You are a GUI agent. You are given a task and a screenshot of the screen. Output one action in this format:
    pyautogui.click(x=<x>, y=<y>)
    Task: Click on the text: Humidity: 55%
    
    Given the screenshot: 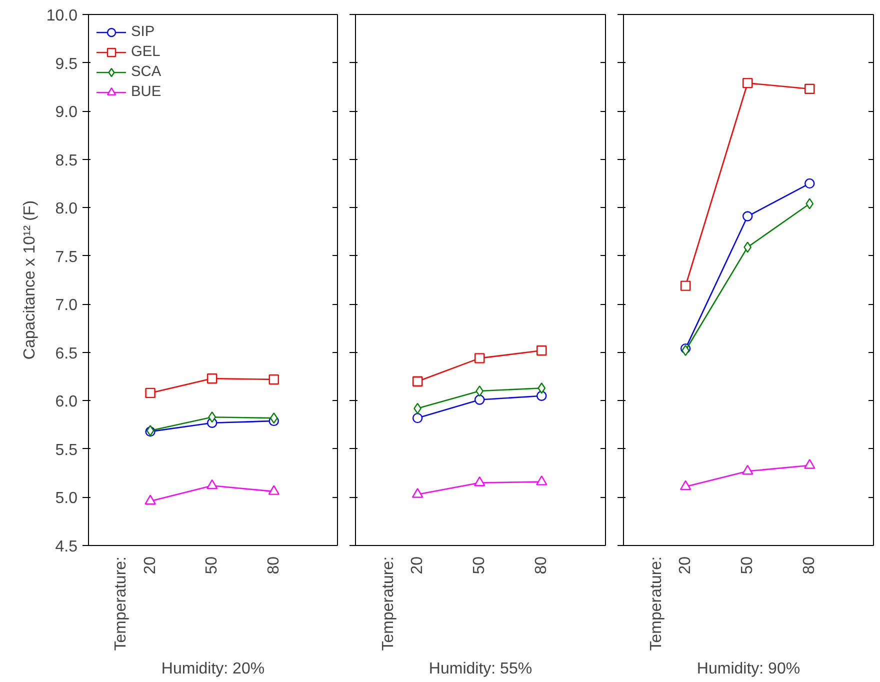 What is the action you would take?
    pyautogui.click(x=480, y=669)
    